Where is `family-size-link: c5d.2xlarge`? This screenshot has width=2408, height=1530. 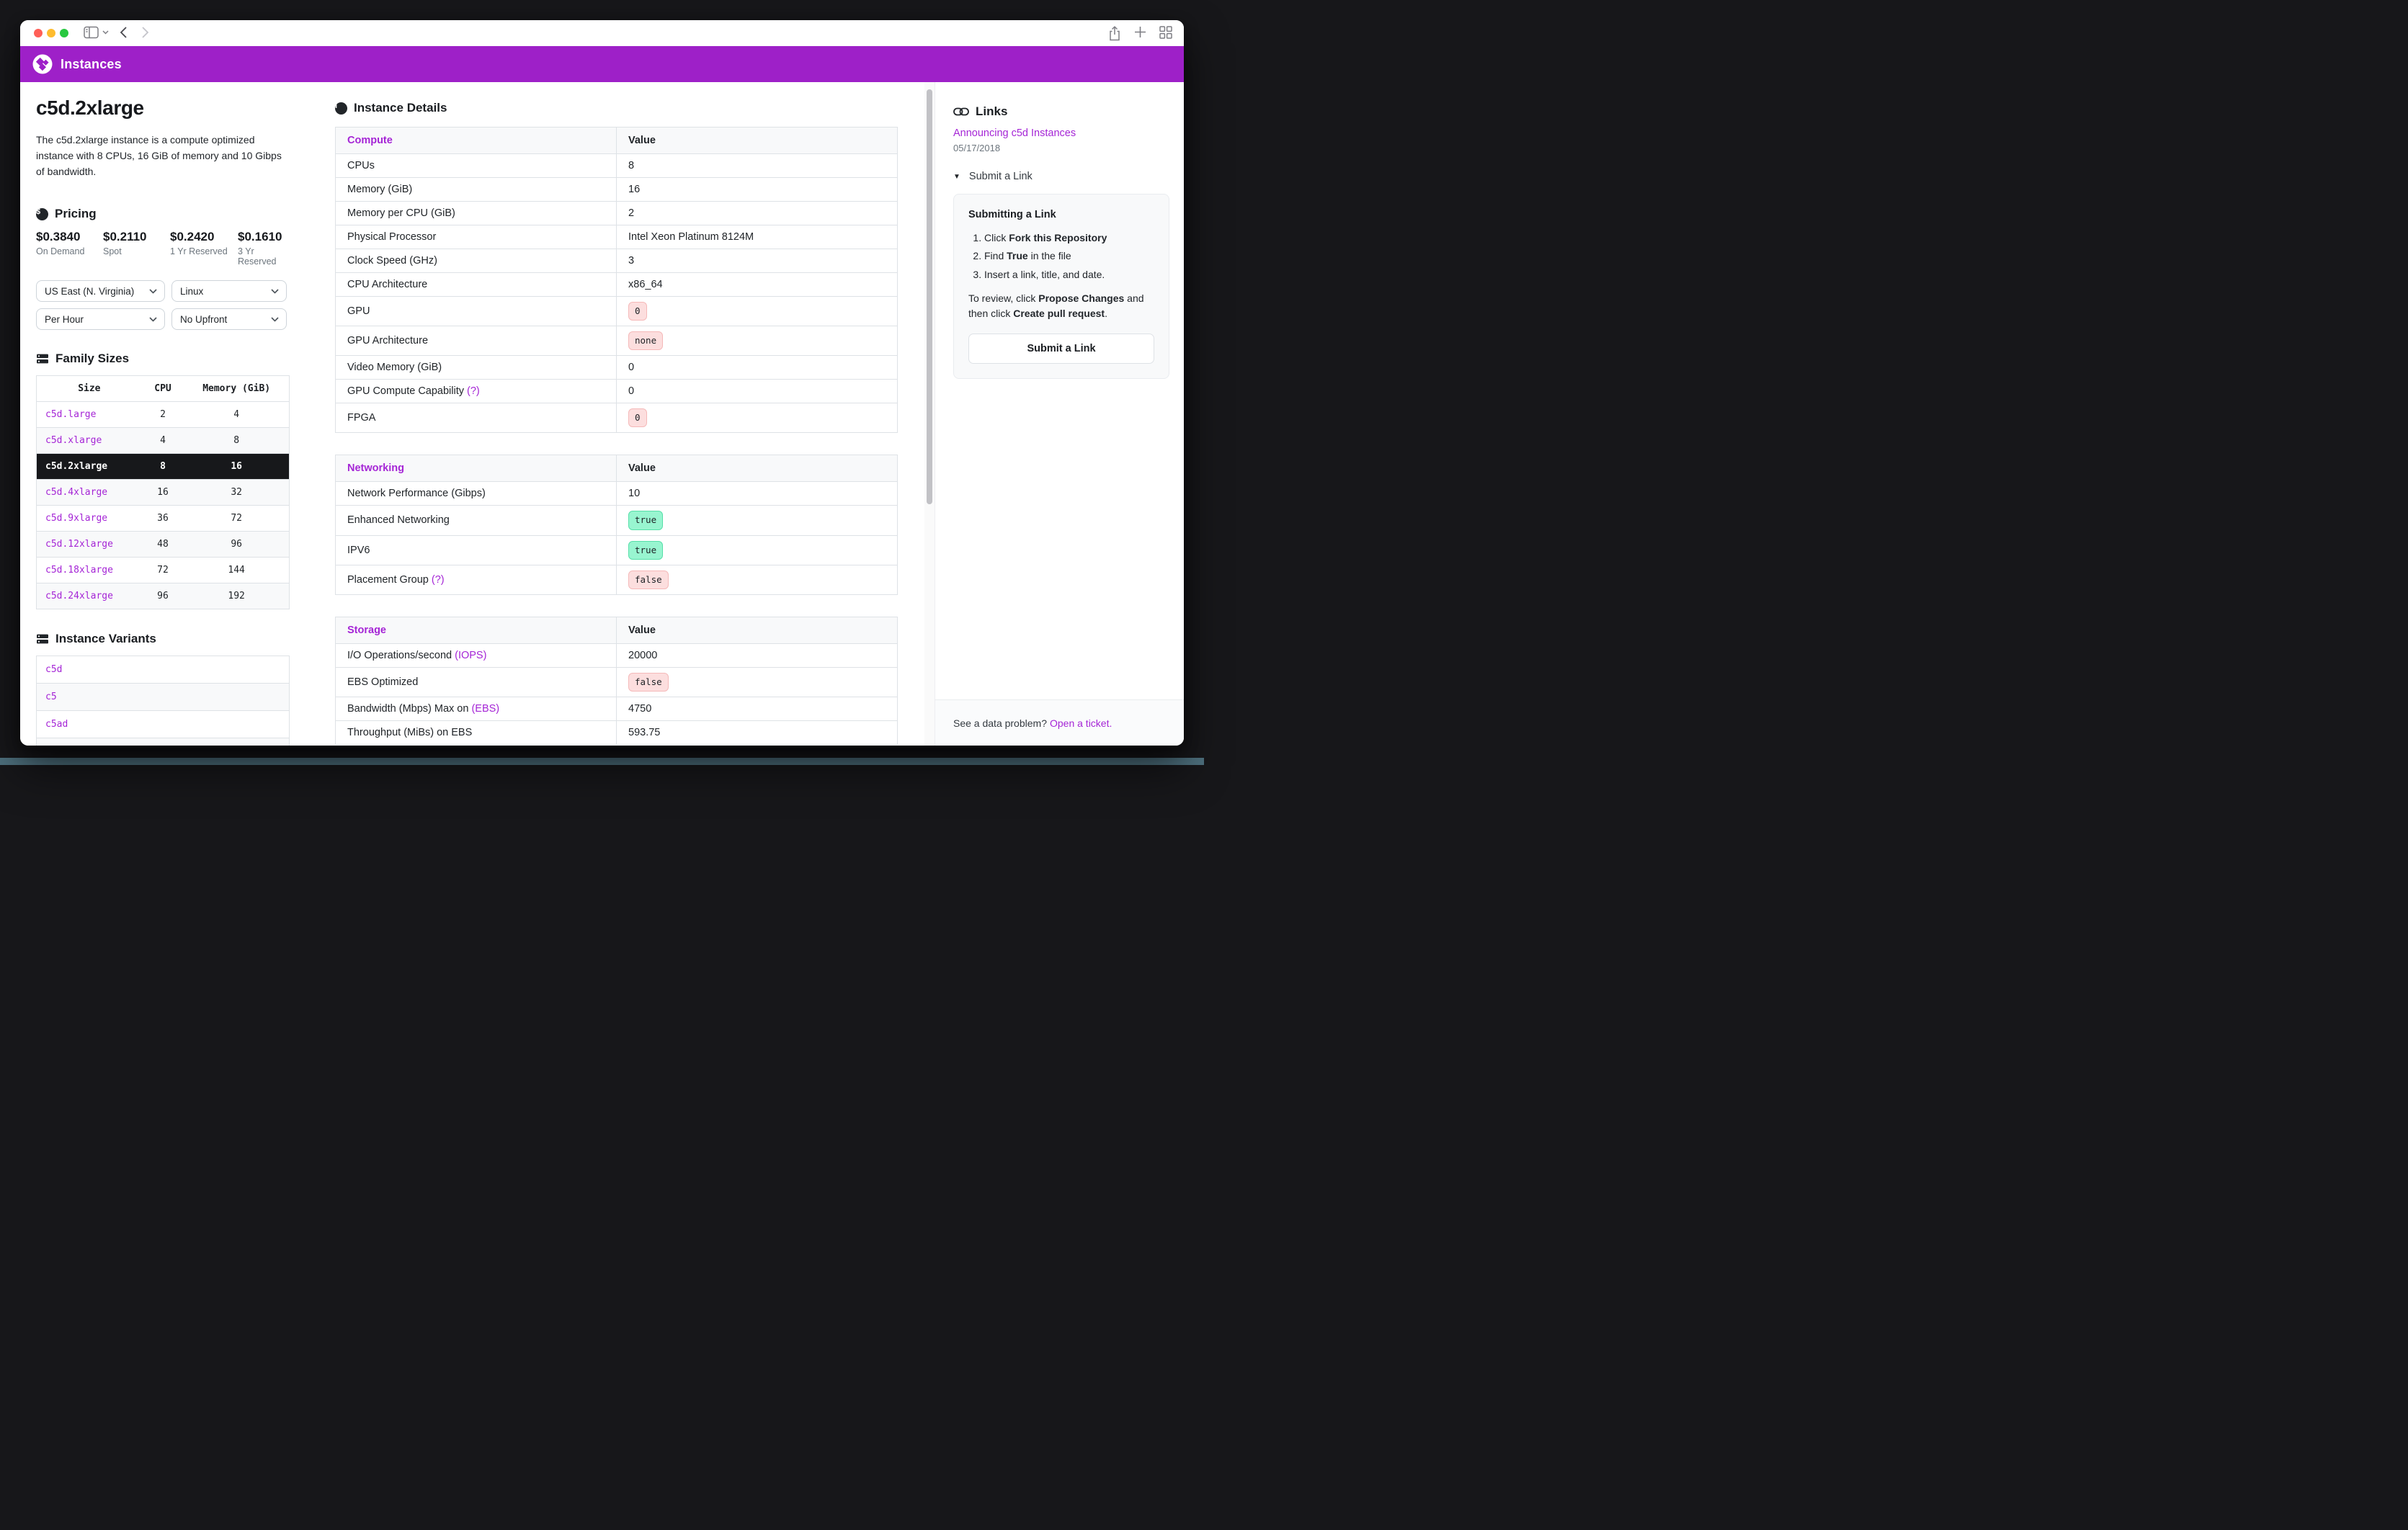
family-size-link: c5d.2xlarge is located at coordinates (77, 467).